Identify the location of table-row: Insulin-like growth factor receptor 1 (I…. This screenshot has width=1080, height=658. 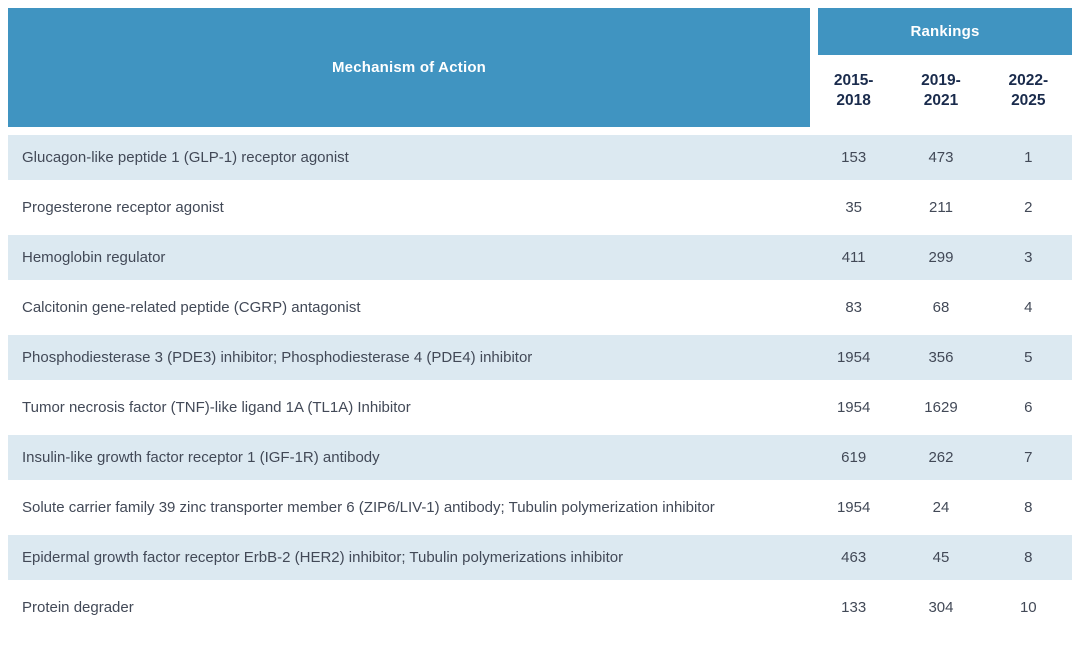
(540, 457).